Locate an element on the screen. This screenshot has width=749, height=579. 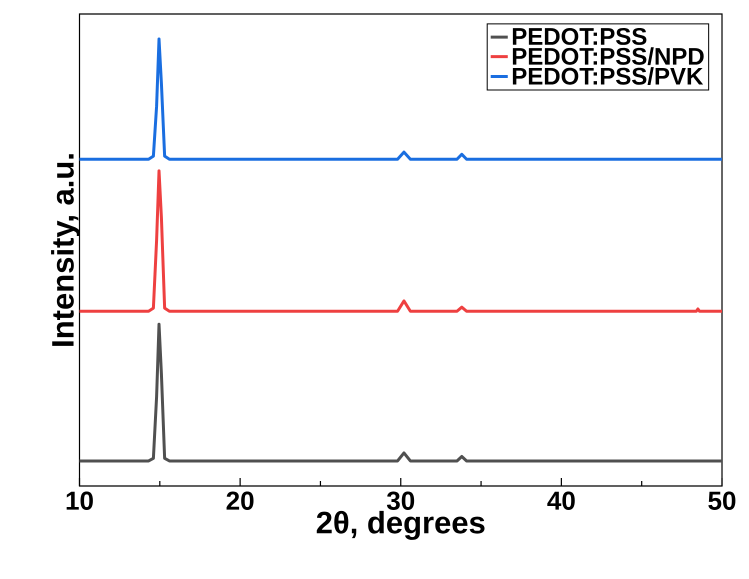
x-axis-title: 2θ, degrees is located at coordinates (400, 525).